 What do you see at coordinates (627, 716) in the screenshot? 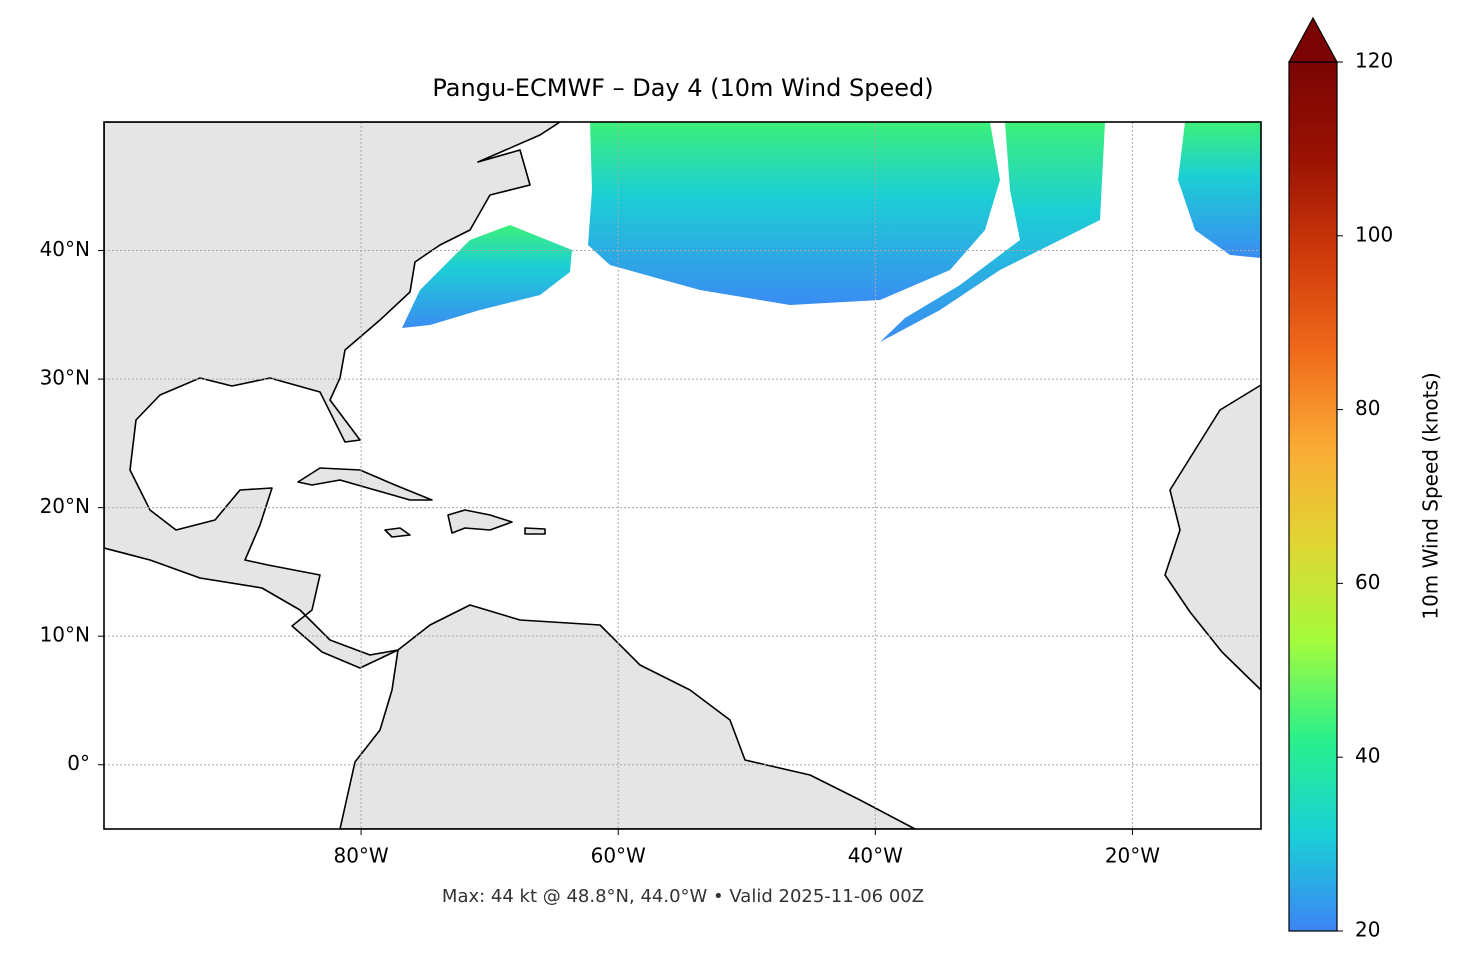
I see `south-america` at bounding box center [627, 716].